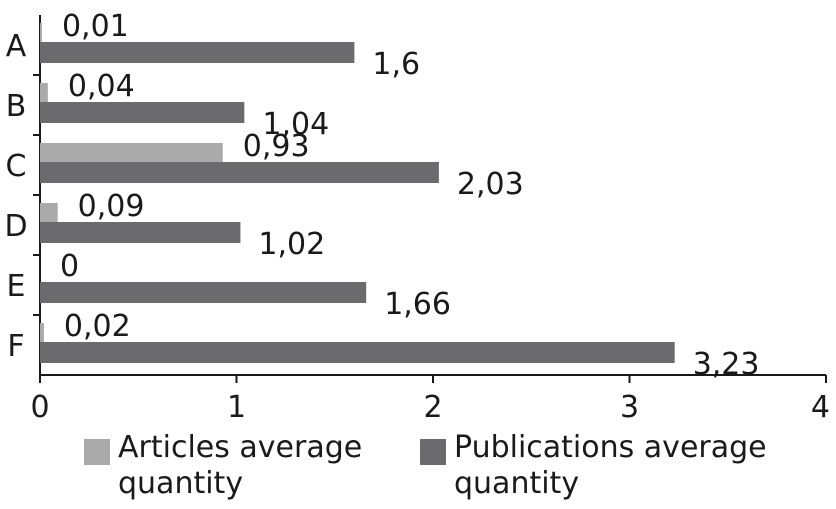  I want to click on legend-label-articles: Articles average quantity, so click(240, 466).